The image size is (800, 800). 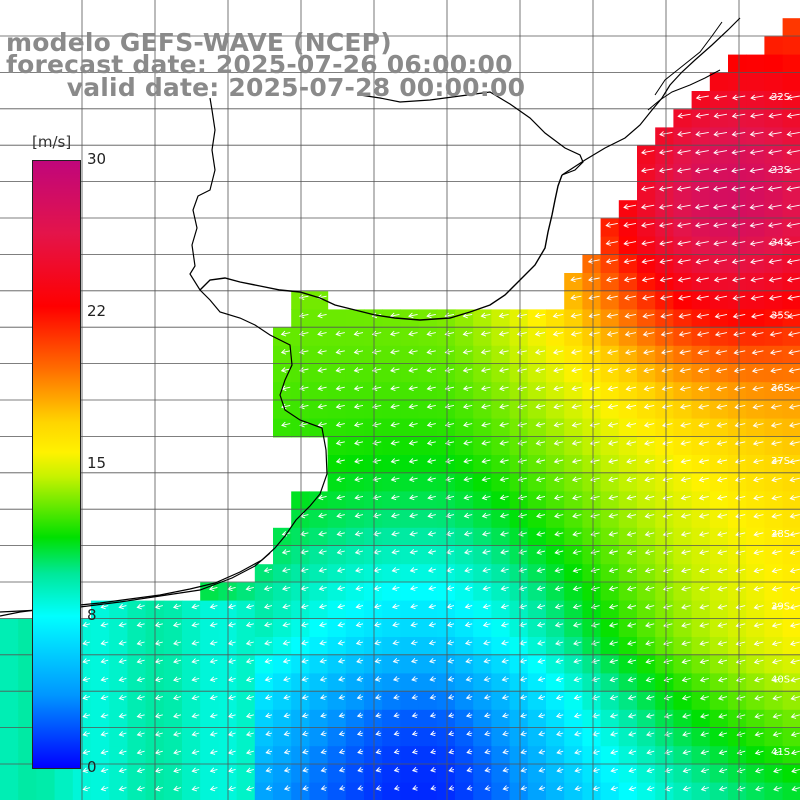 What do you see at coordinates (780, 752) in the screenshot?
I see `lat-label: 41S` at bounding box center [780, 752].